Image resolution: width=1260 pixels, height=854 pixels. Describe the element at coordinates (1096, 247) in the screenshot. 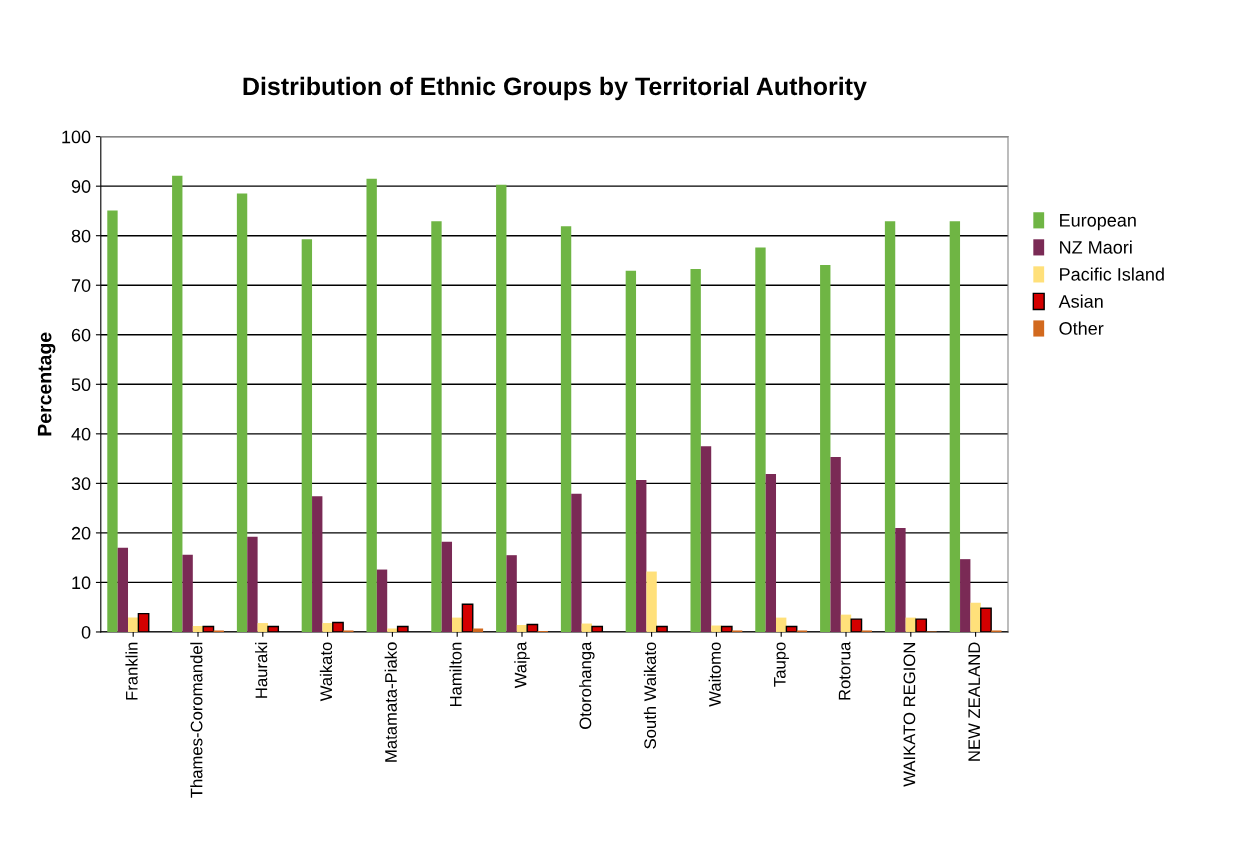

I see `legend-label: NZ Maori` at that location.